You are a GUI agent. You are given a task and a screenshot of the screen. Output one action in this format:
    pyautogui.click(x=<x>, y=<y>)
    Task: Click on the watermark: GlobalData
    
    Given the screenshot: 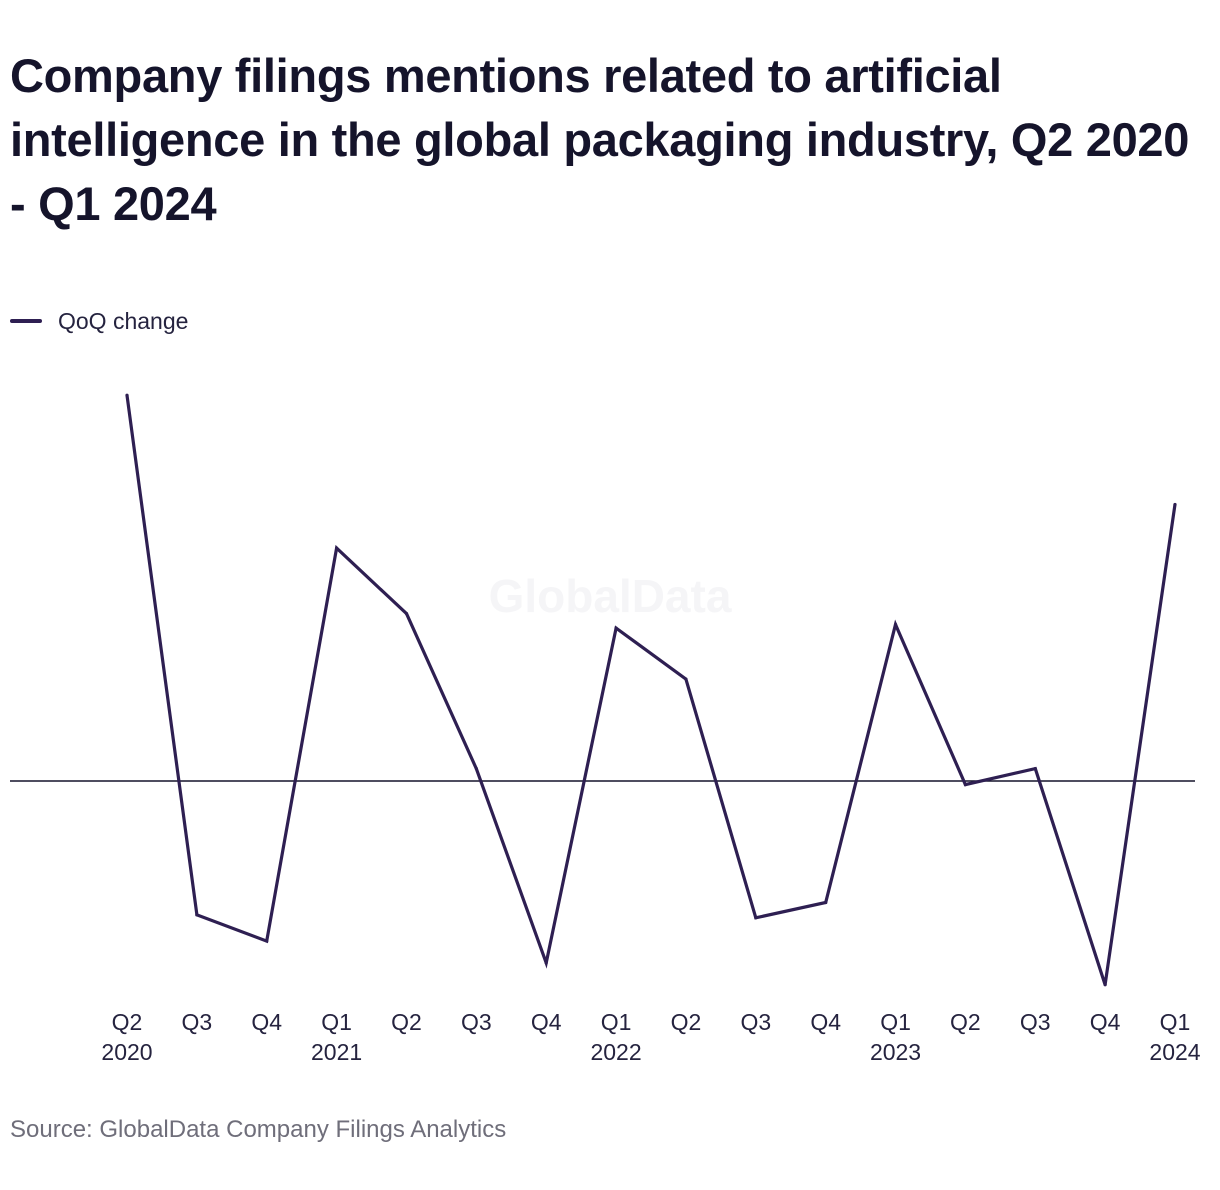 What is the action you would take?
    pyautogui.click(x=610, y=596)
    